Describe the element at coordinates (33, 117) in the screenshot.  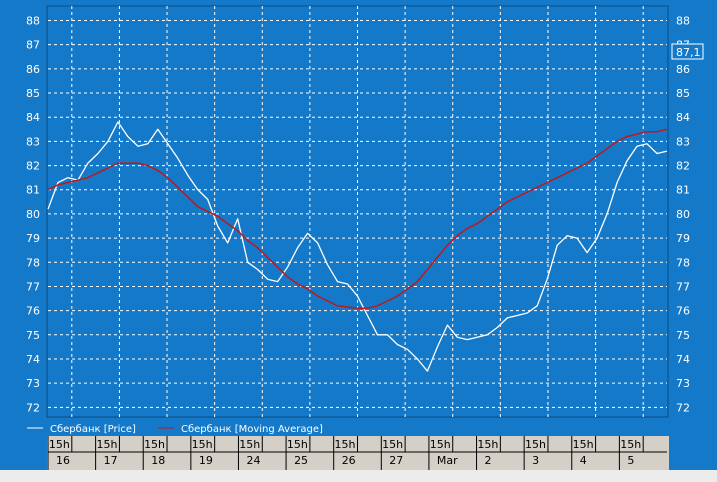
I see `y-tick-label-left: 84` at that location.